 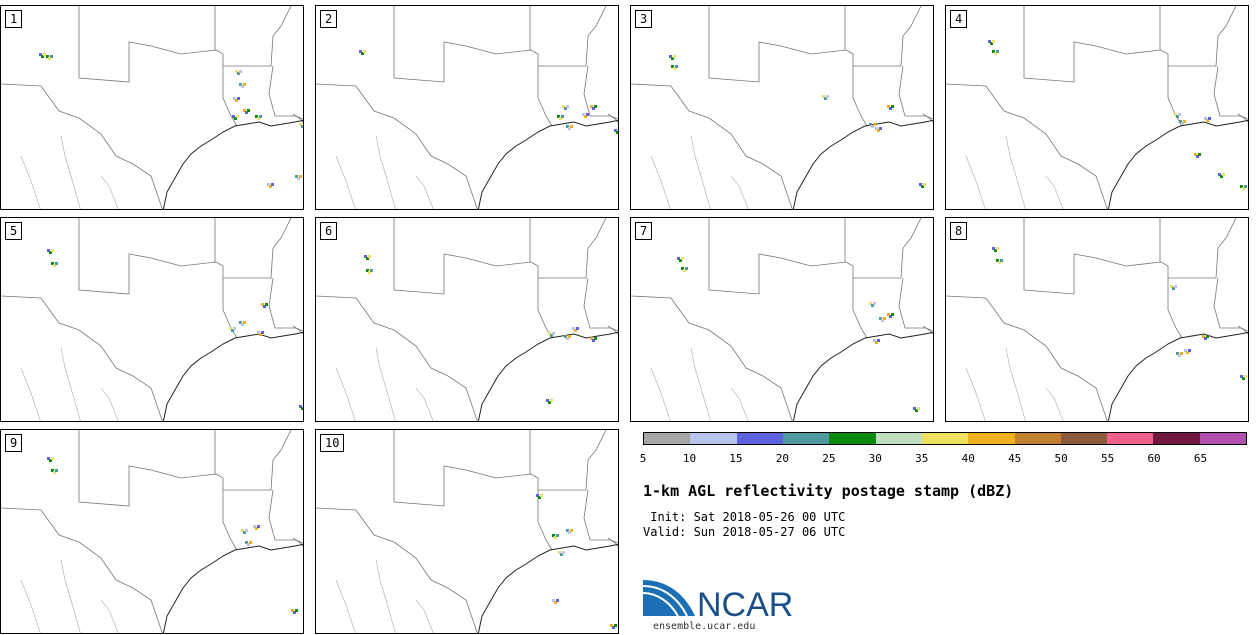 What do you see at coordinates (1097, 107) in the screenshot?
I see `map-panel-4: 4` at bounding box center [1097, 107].